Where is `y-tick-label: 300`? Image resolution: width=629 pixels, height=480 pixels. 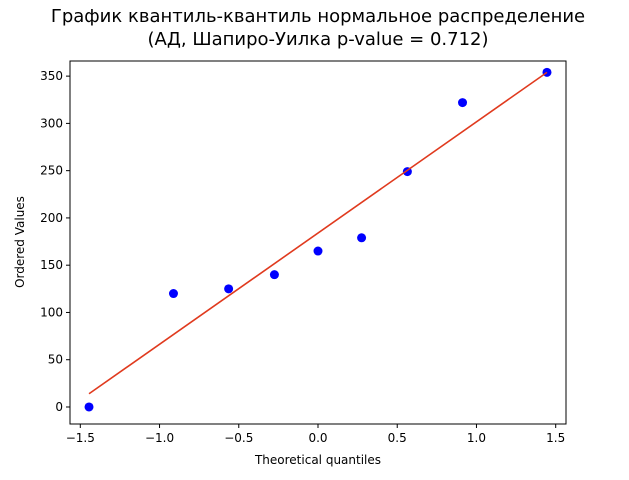
y-tick-label: 300 is located at coordinates (51, 123).